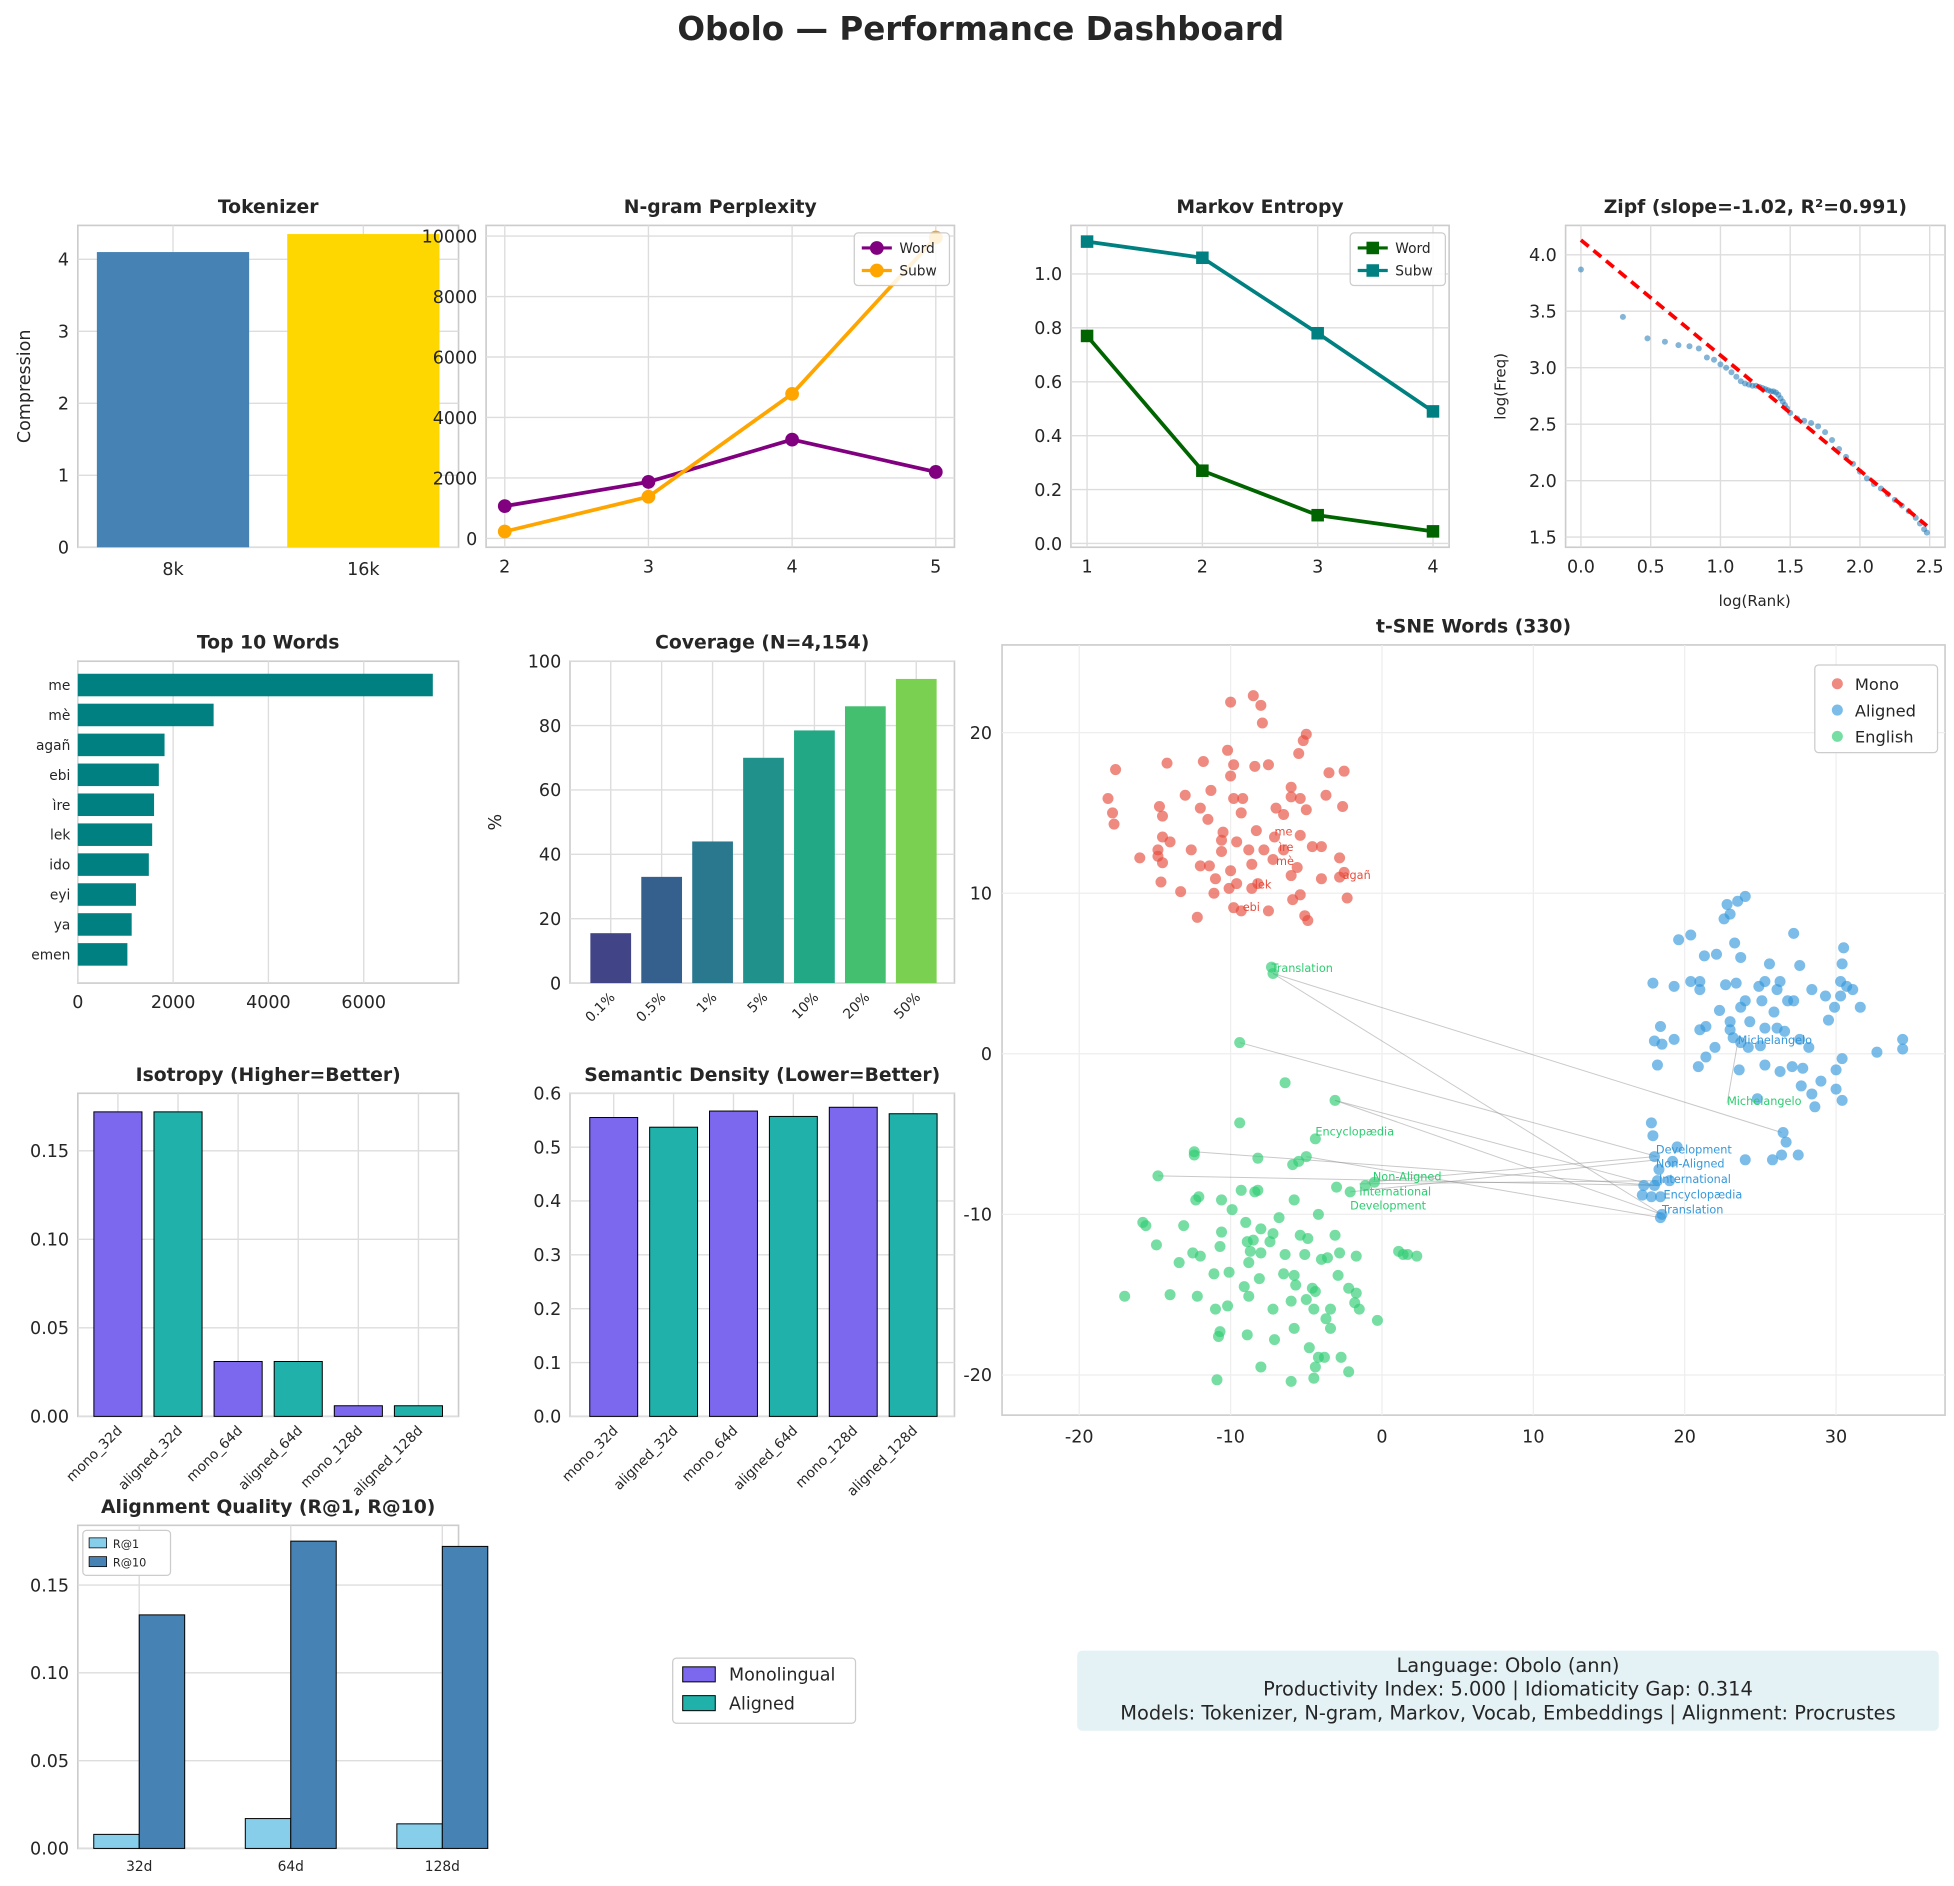 Image resolution: width=1954 pixels, height=1886 pixels. What do you see at coordinates (1354, 1132) in the screenshot?
I see `point-annotation: Encyclopædia` at bounding box center [1354, 1132].